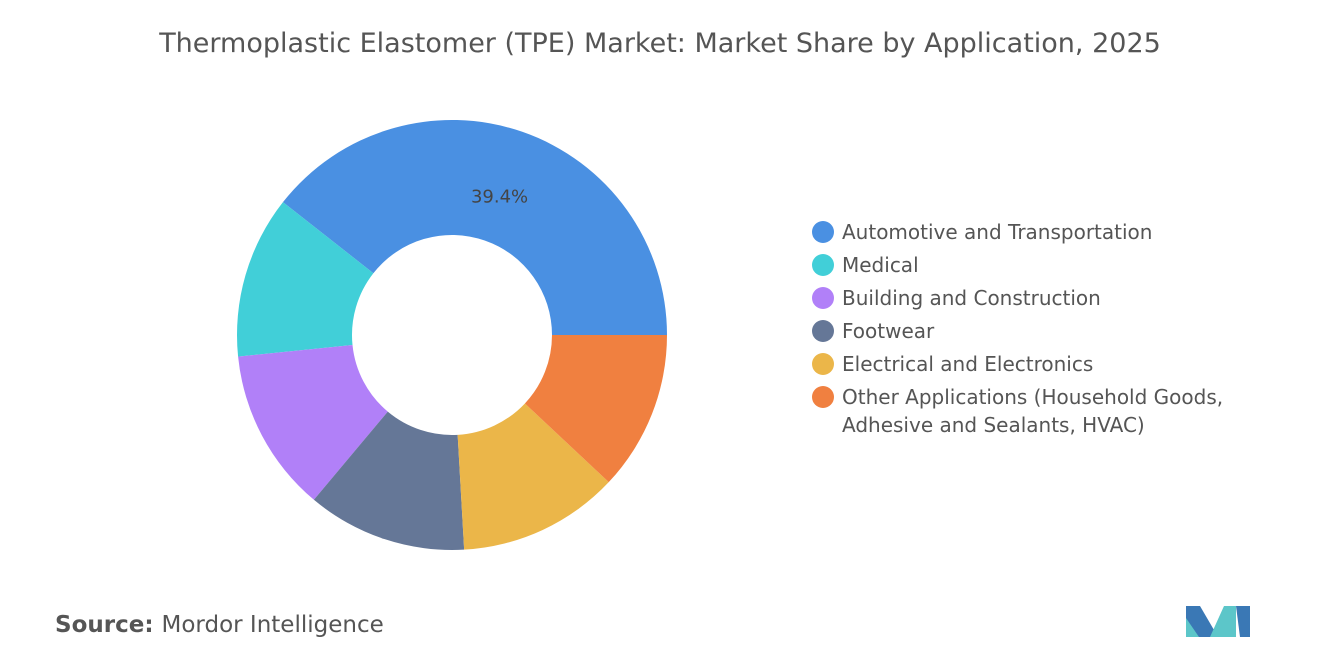  Describe the element at coordinates (880, 265) in the screenshot. I see `legend-label: Medical` at that location.